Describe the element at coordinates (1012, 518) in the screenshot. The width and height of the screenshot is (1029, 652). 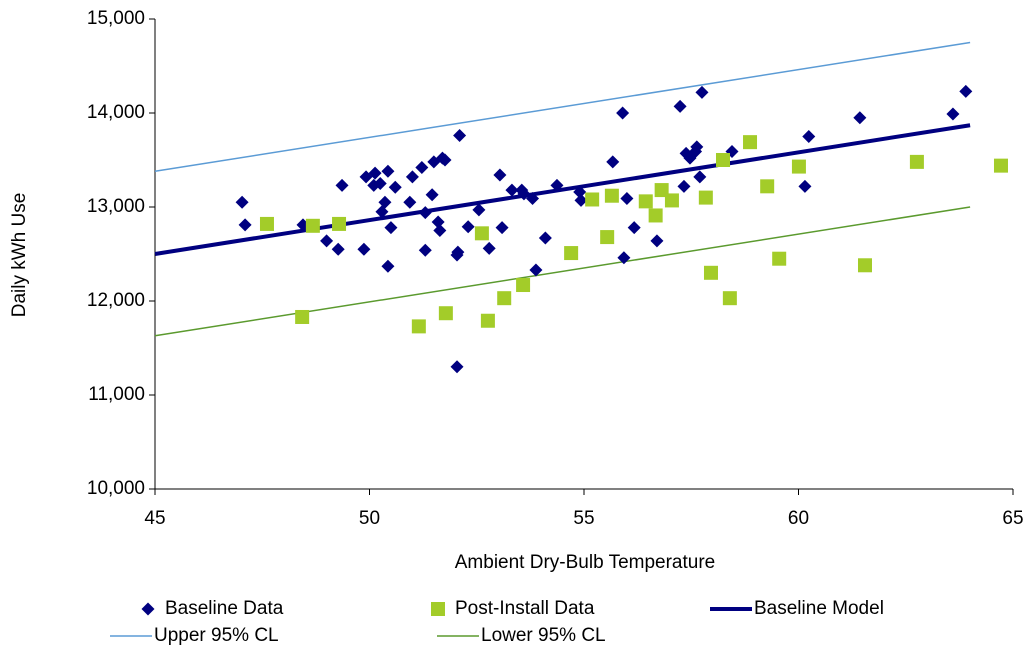
I see `x-tick-label: 65` at that location.